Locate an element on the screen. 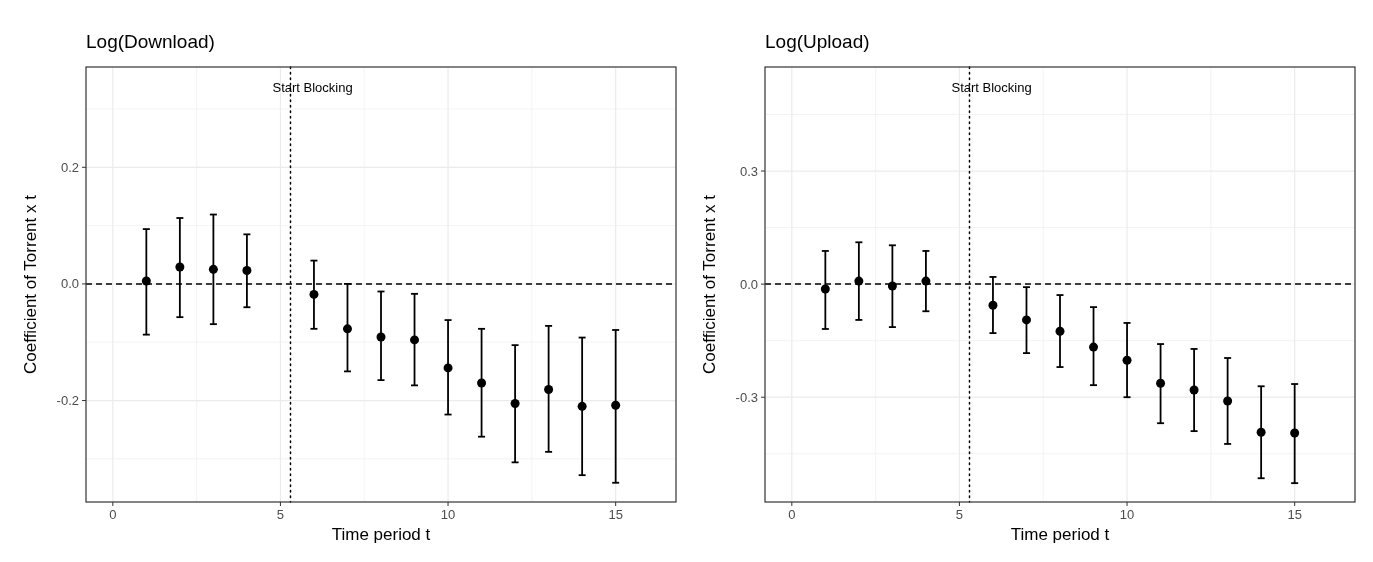 Image resolution: width=1373 pixels, height=562 pixels. y-tick-label: -0.2 is located at coordinates (67, 401).